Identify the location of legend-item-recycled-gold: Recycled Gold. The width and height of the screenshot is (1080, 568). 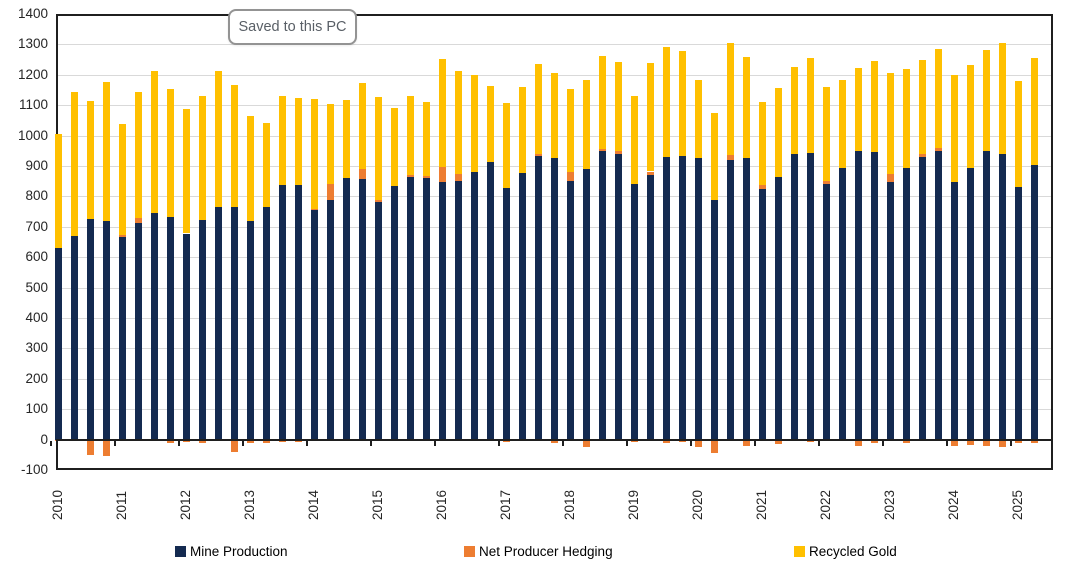
(845, 551).